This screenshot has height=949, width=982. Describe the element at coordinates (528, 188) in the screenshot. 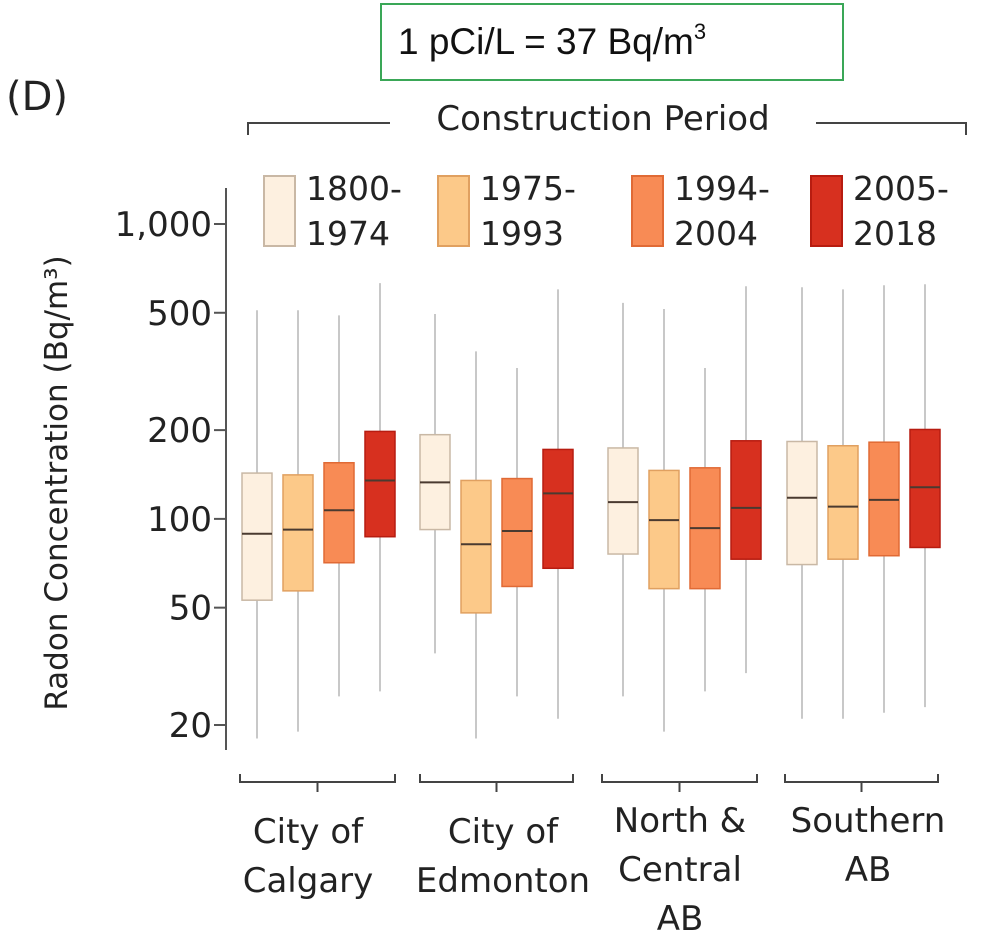

I see `legend-label: 1975-` at that location.